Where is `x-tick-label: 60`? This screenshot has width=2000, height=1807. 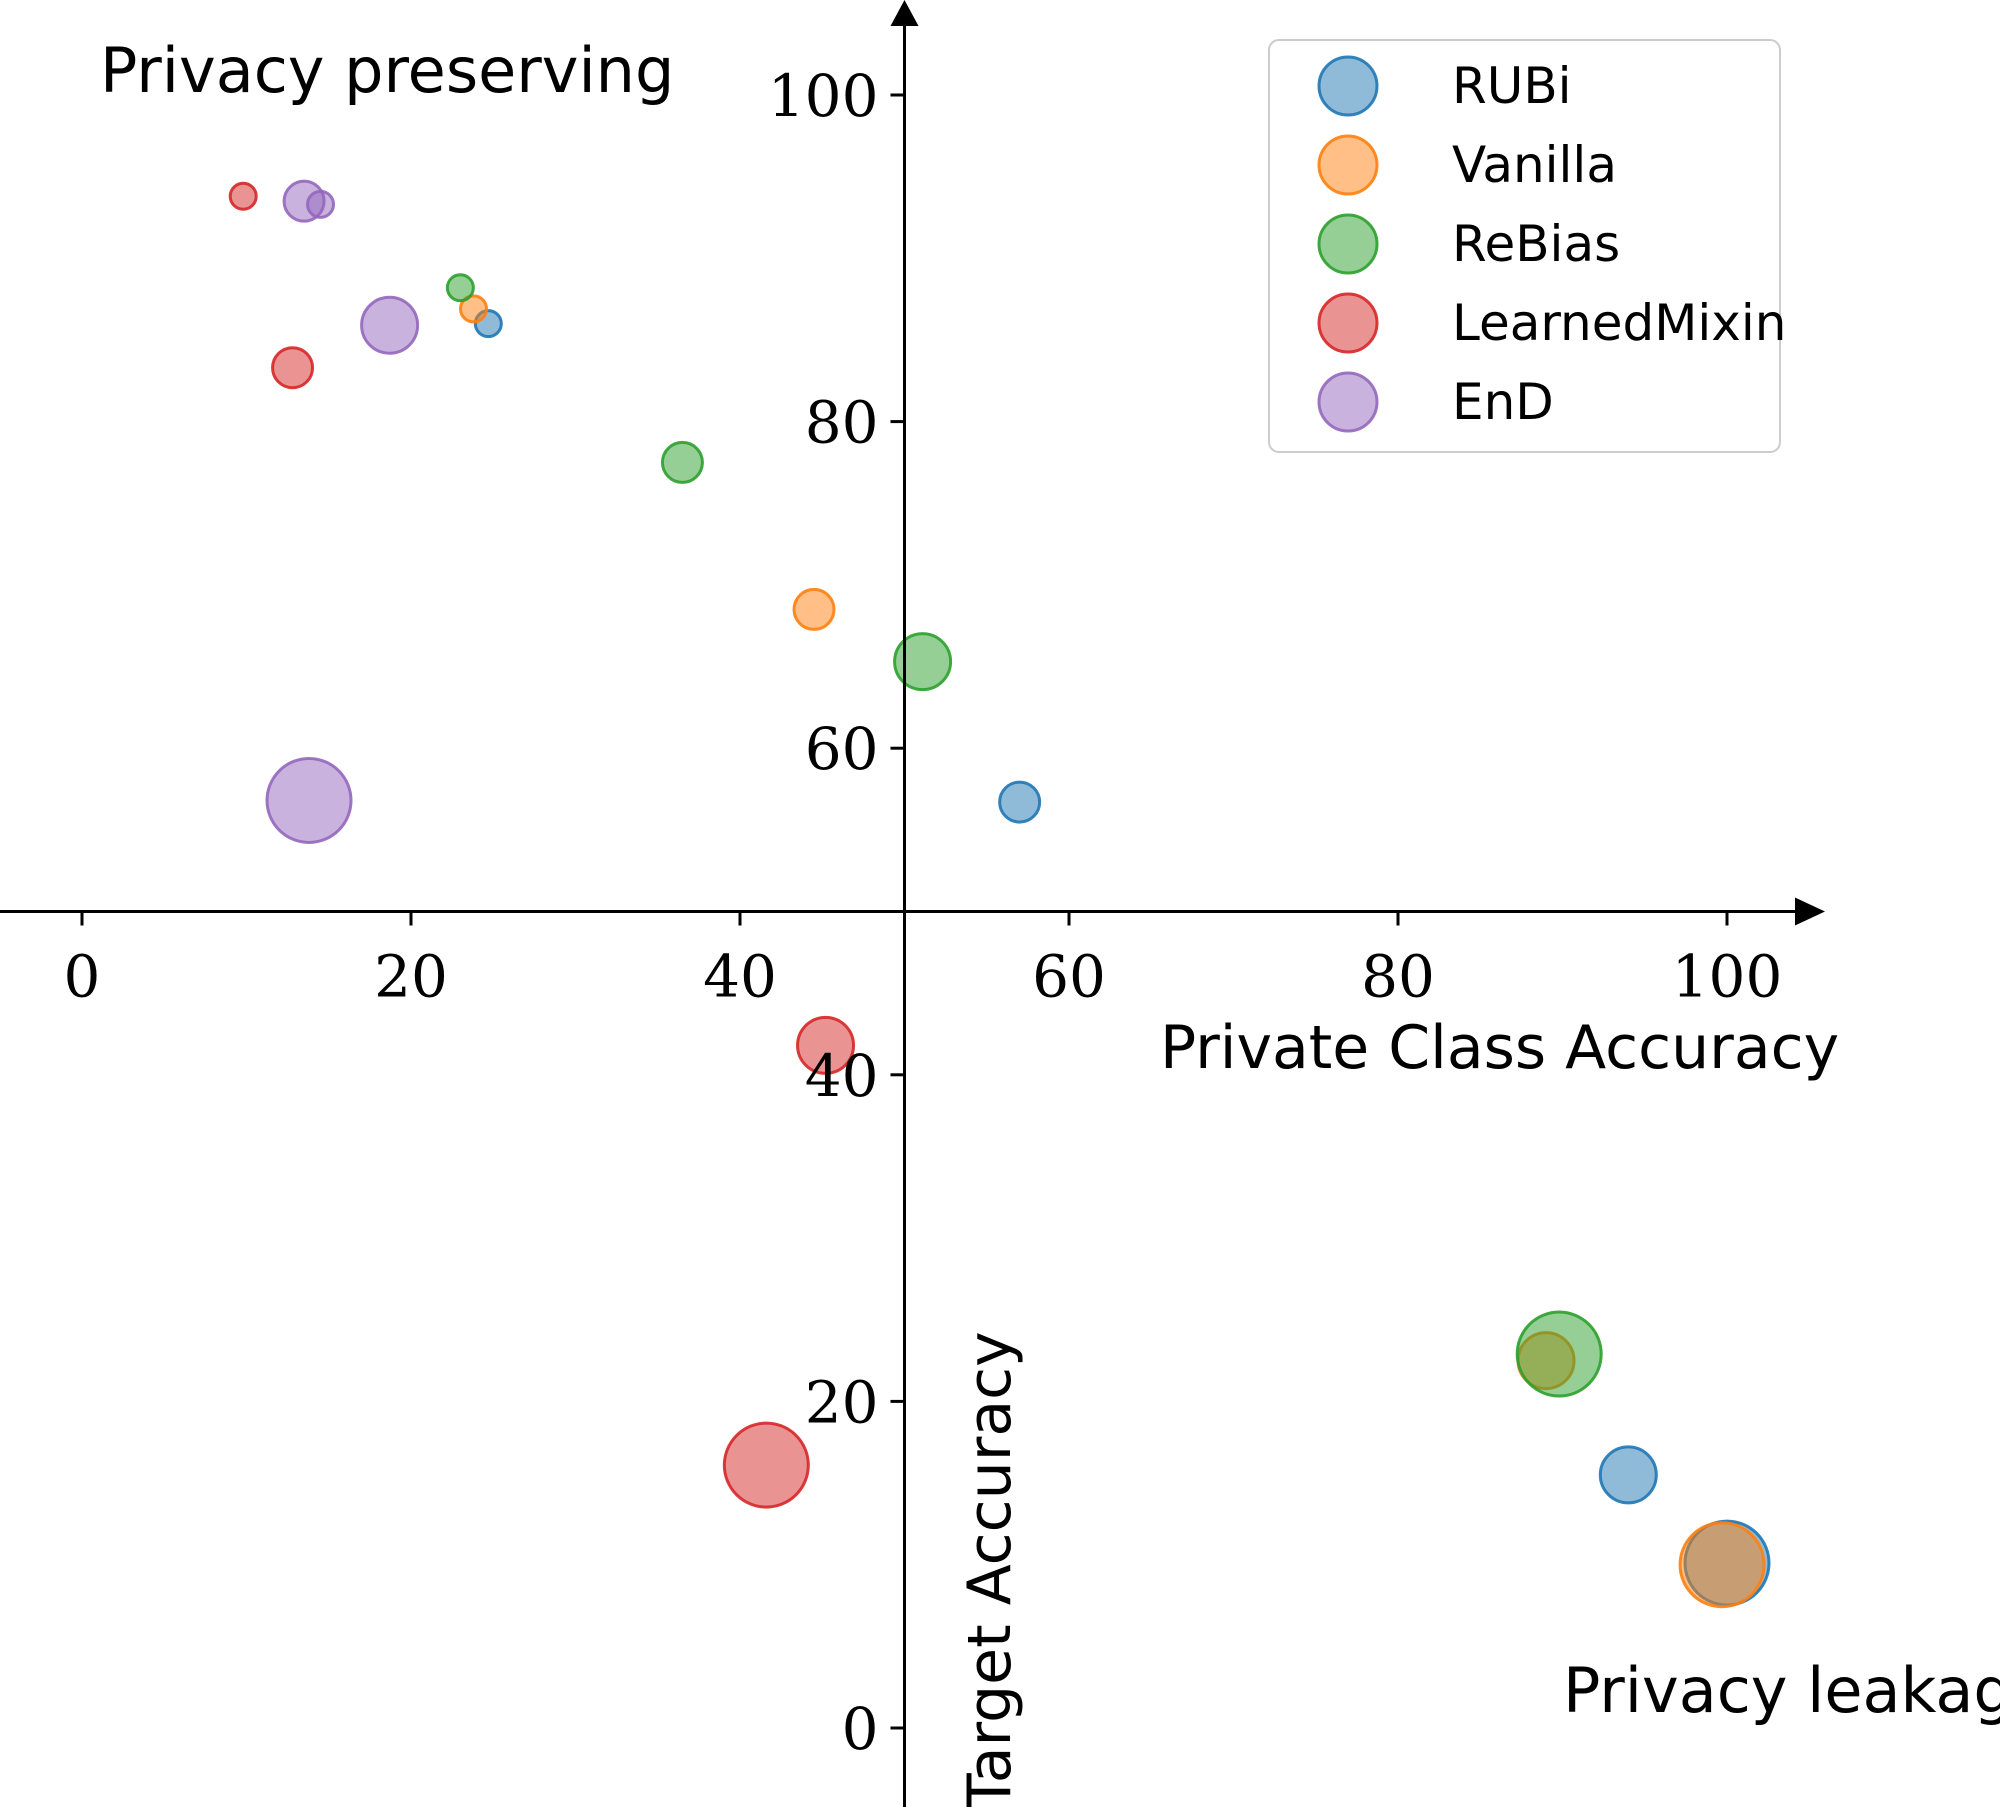 x-tick-label: 60 is located at coordinates (1069, 977).